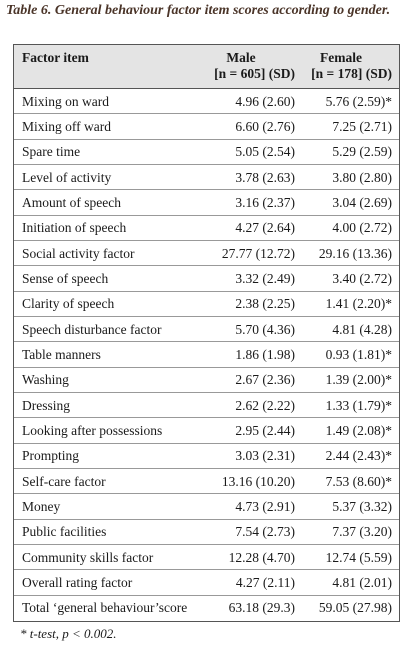 The image size is (414, 648). Describe the element at coordinates (358, 304) in the screenshot. I see `value-cell: 1.41 (2.20)*` at that location.